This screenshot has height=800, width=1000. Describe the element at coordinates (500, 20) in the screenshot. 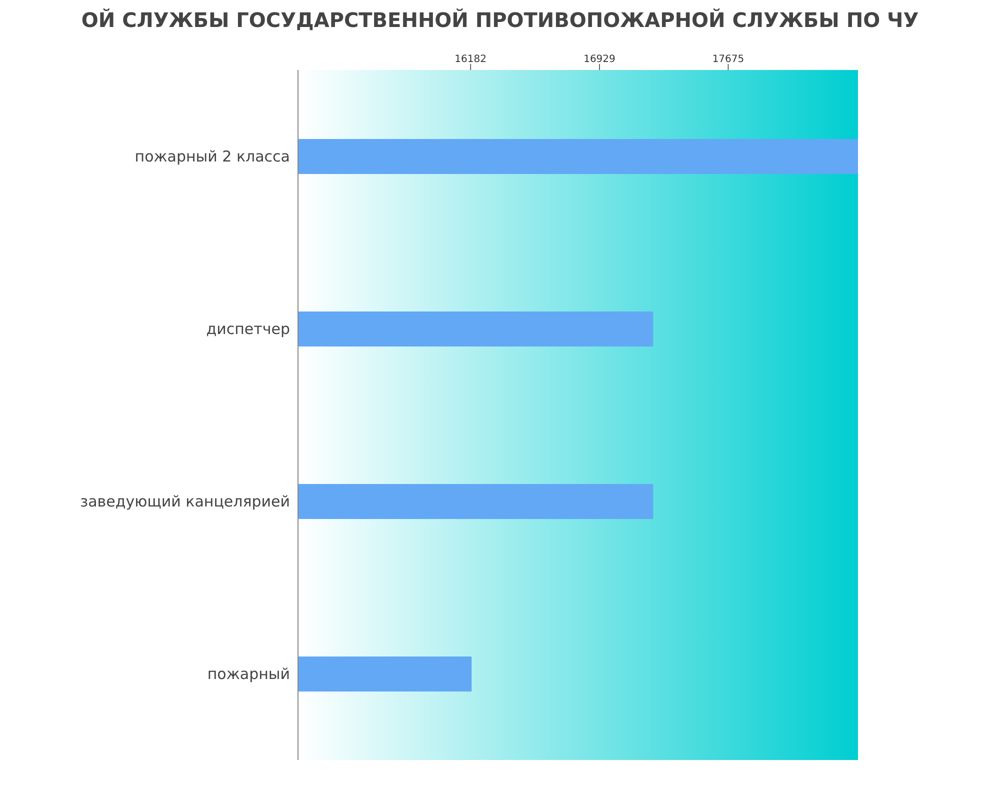

I see `chart-title: ОЙ СЛУЖБЫ ГОСУДАРСТВЕННОЙ ПРОТИВОПОЖАРНОЙ СЛУЖБЫ ПО ЧУ` at that location.